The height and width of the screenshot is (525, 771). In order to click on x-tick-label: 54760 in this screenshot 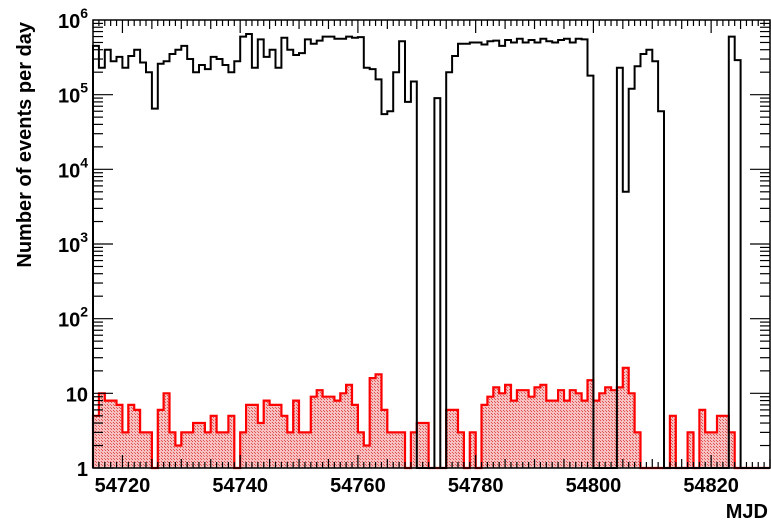, I will do `click(358, 486)`.